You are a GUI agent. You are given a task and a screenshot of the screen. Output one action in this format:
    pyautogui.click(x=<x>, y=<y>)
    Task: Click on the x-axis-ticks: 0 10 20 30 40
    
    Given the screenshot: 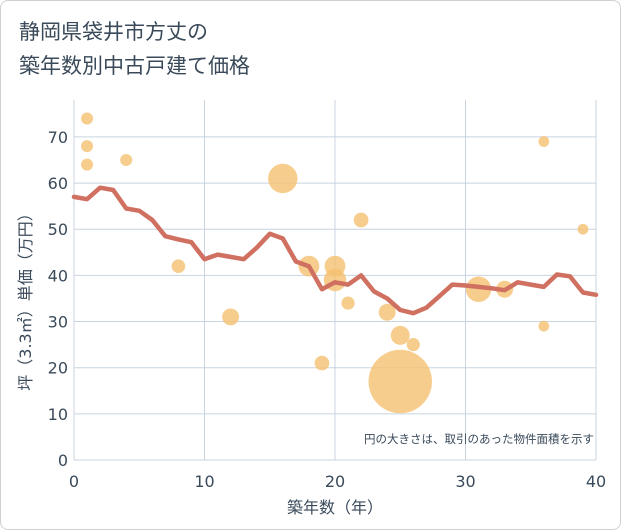 What is the action you would take?
    pyautogui.click(x=337, y=481)
    